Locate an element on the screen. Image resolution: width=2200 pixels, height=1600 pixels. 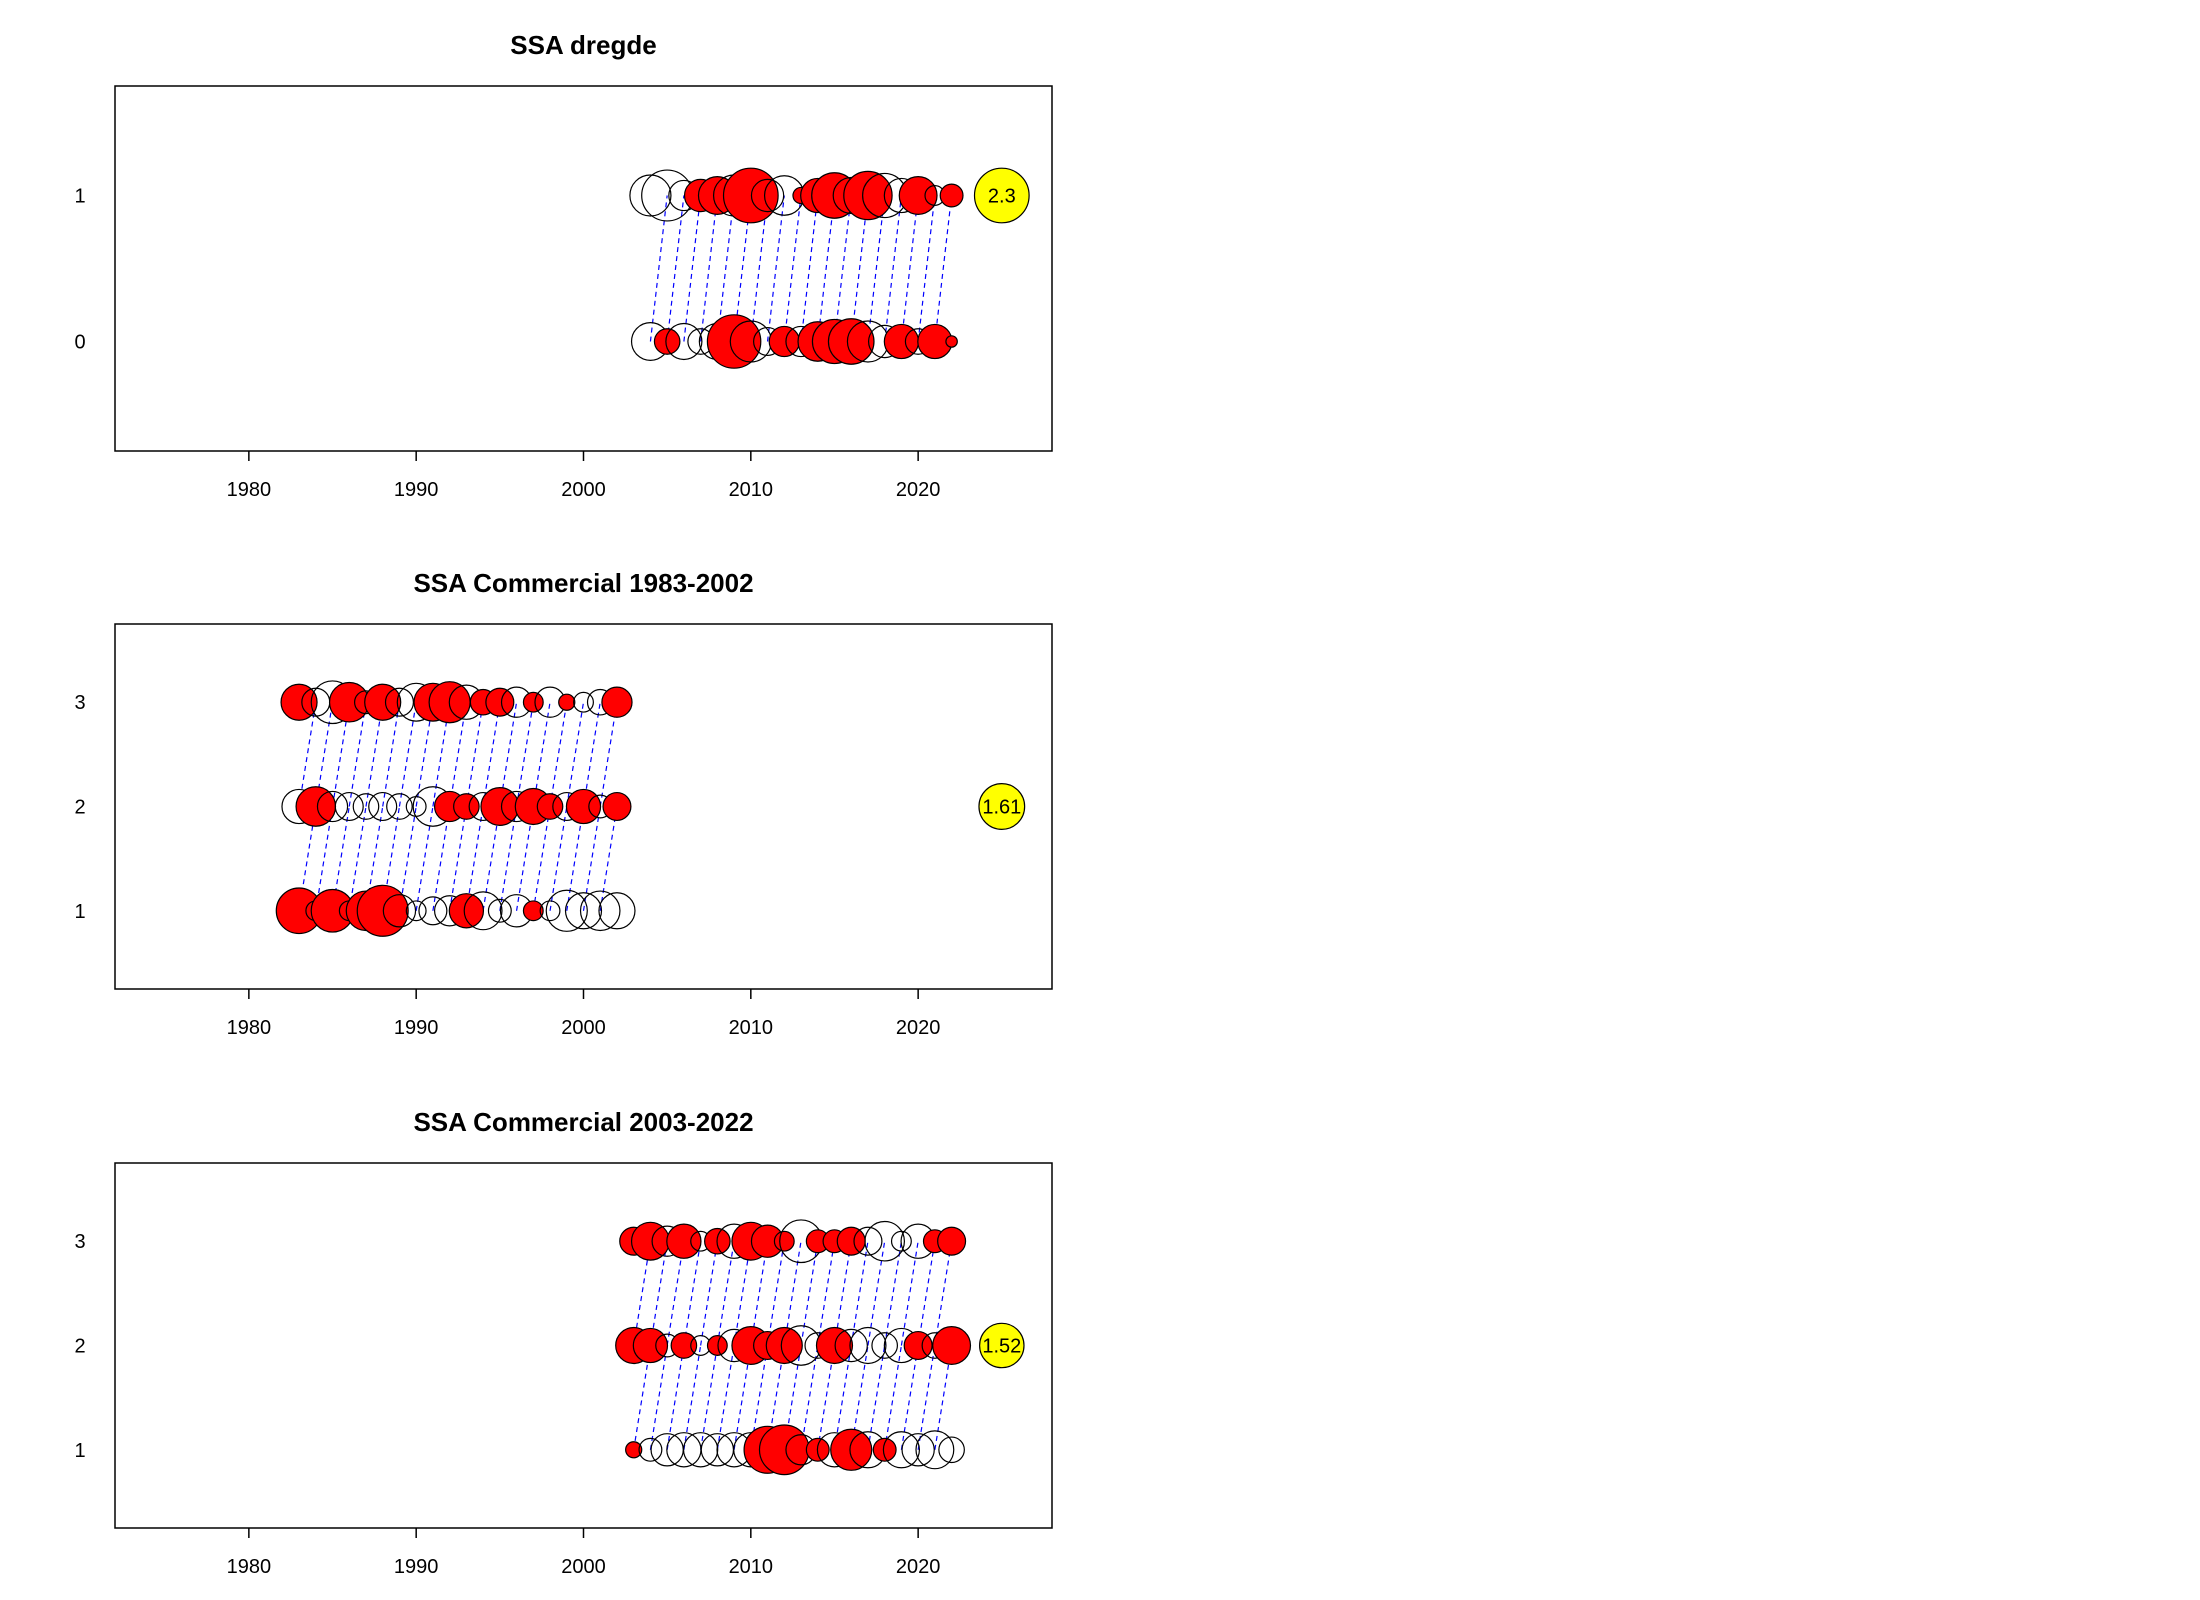
y-tick-label: 2 is located at coordinates (79, 808).